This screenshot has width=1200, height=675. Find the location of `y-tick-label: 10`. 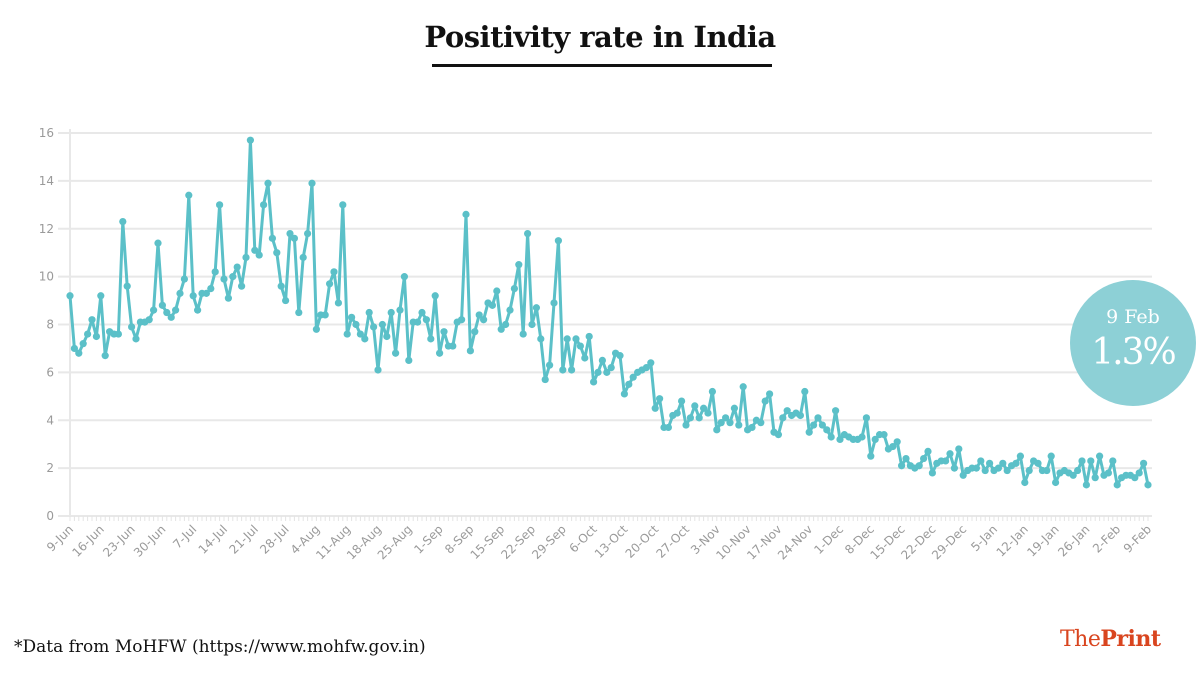

y-tick-label: 10 is located at coordinates (46, 277).